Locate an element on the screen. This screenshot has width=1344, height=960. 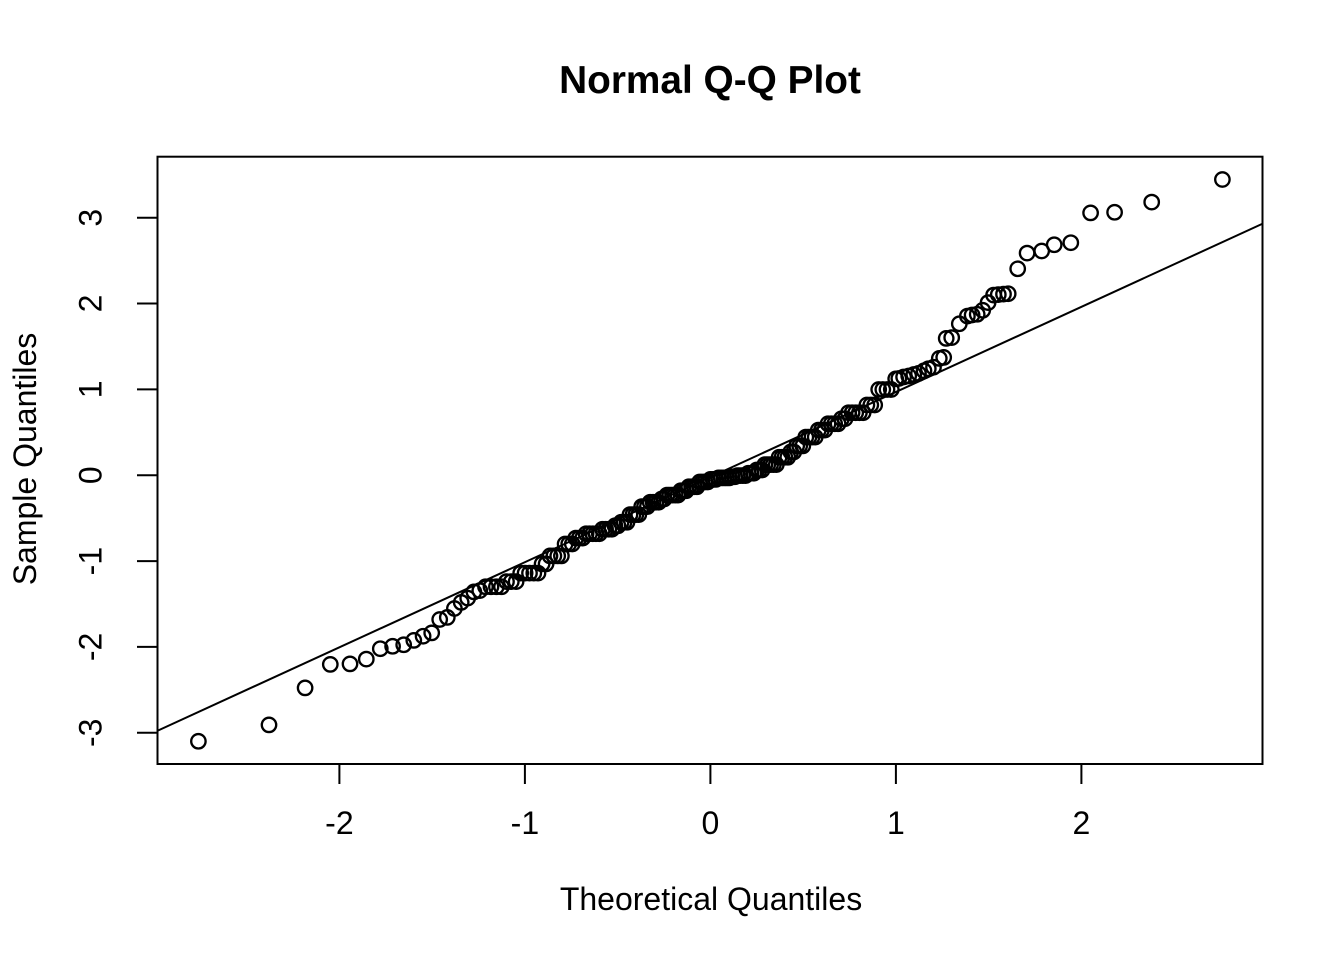
svg-text: Sample Quantiles is located at coordinates (25, 459).